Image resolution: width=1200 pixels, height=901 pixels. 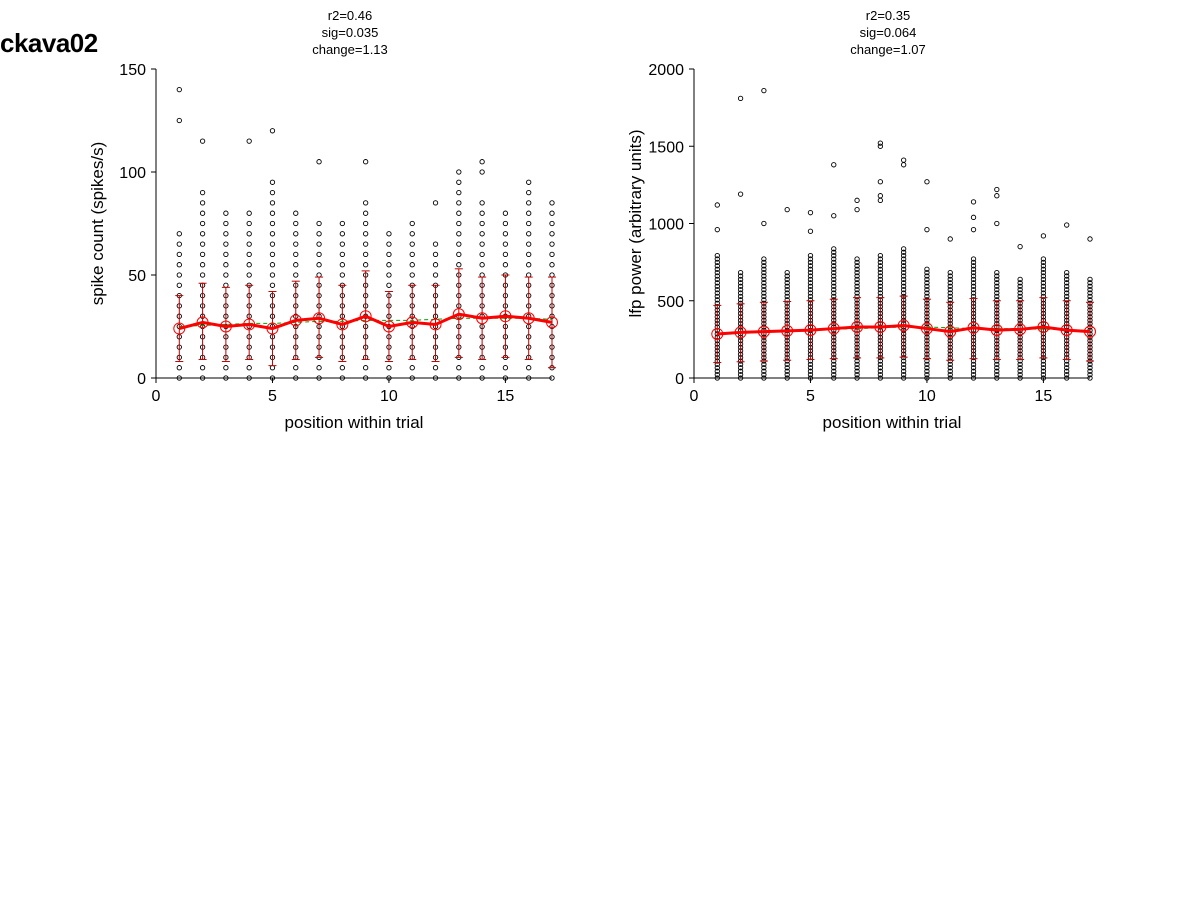 I want to click on y-tick-label: 2000, so click(x=666, y=70).